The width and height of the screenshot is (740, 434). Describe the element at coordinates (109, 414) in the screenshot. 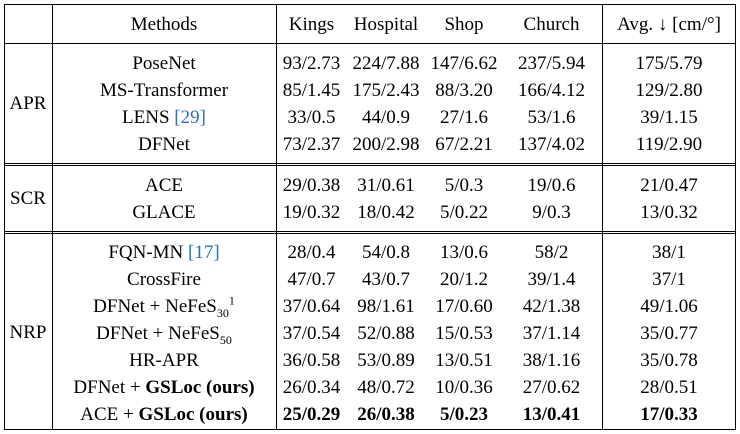

I see `method-name: ACE +` at that location.